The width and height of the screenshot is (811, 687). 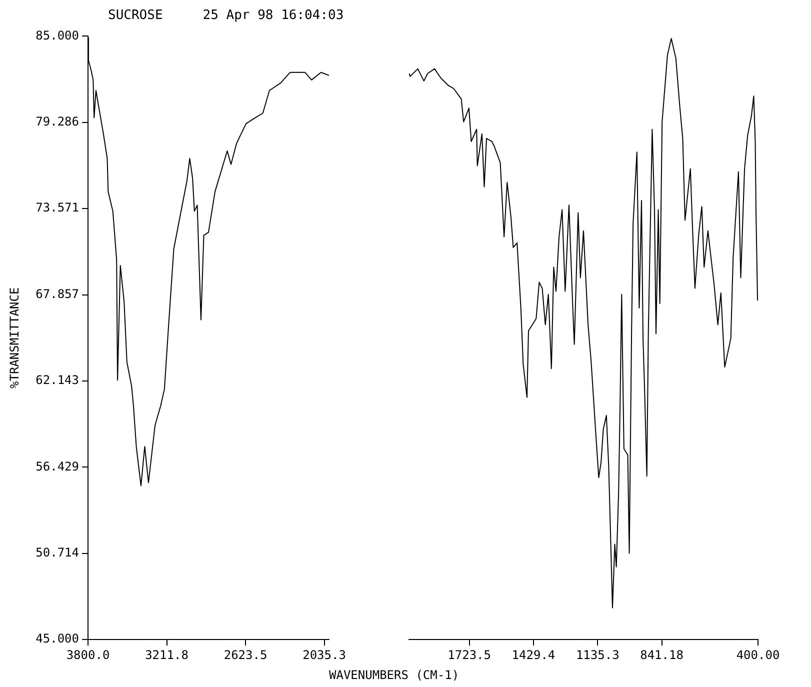 What do you see at coordinates (57, 35) in the screenshot?
I see `y-tick-label: 85.000` at bounding box center [57, 35].